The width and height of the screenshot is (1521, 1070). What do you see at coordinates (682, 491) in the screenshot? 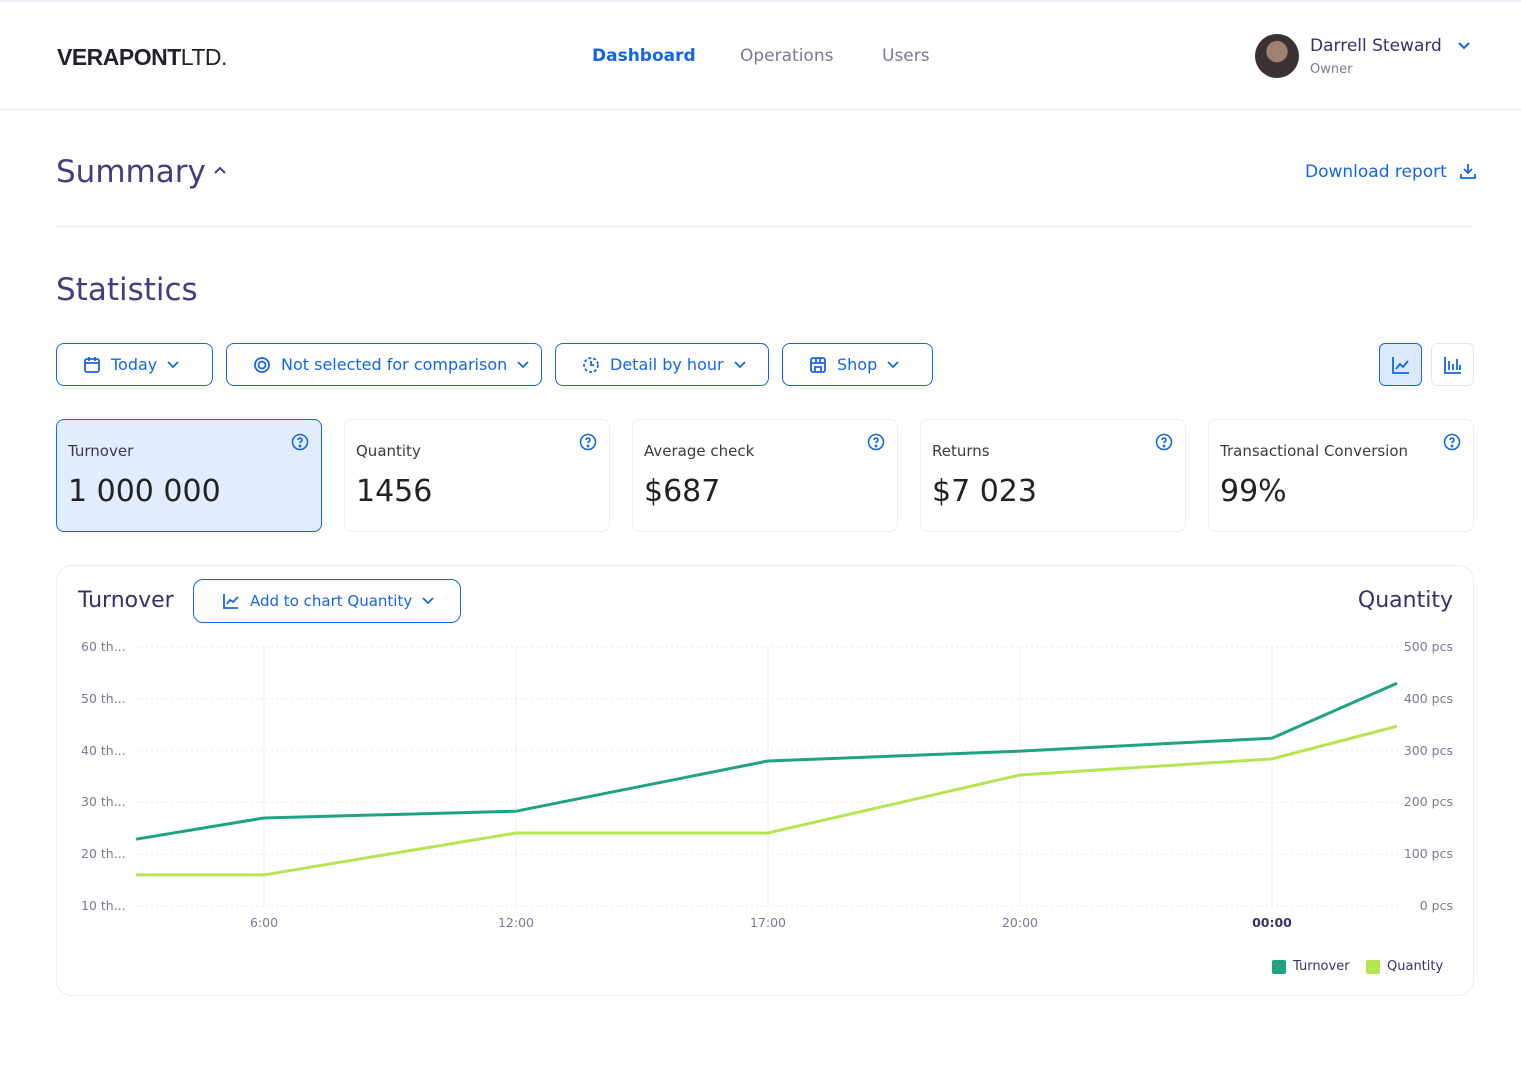
I see `stat-card-value: $687` at bounding box center [682, 491].